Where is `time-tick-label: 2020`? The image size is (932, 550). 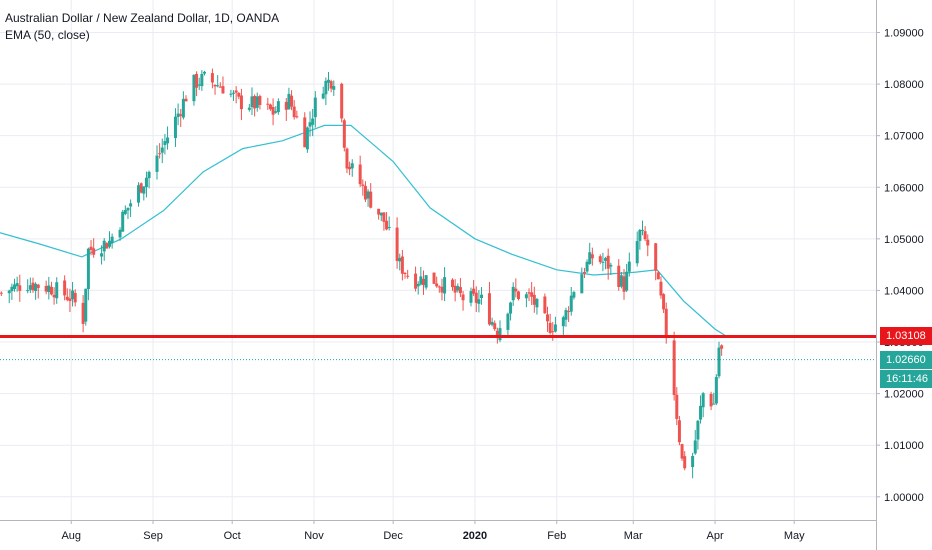
time-tick-label: 2020 is located at coordinates (475, 536).